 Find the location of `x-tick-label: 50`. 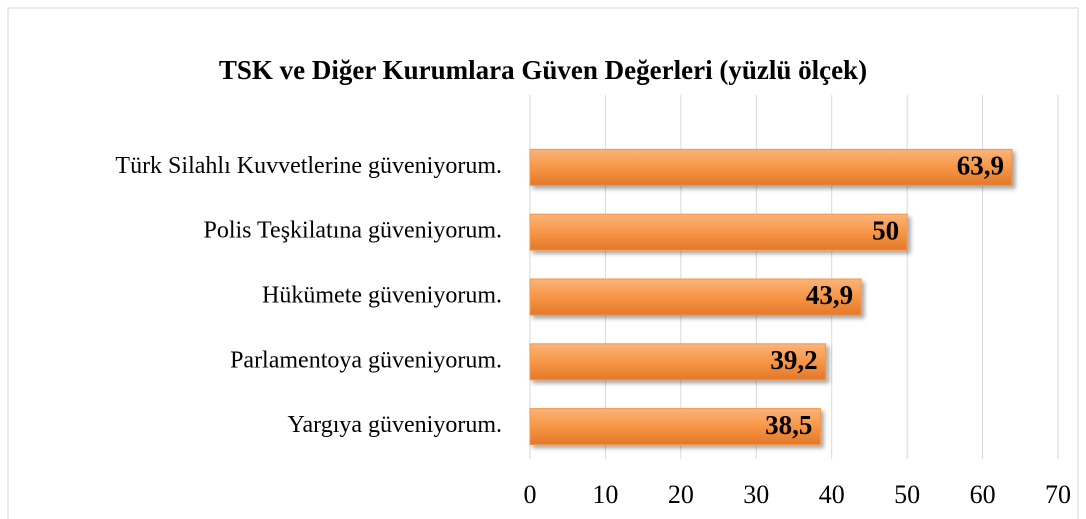

x-tick-label: 50 is located at coordinates (907, 494).